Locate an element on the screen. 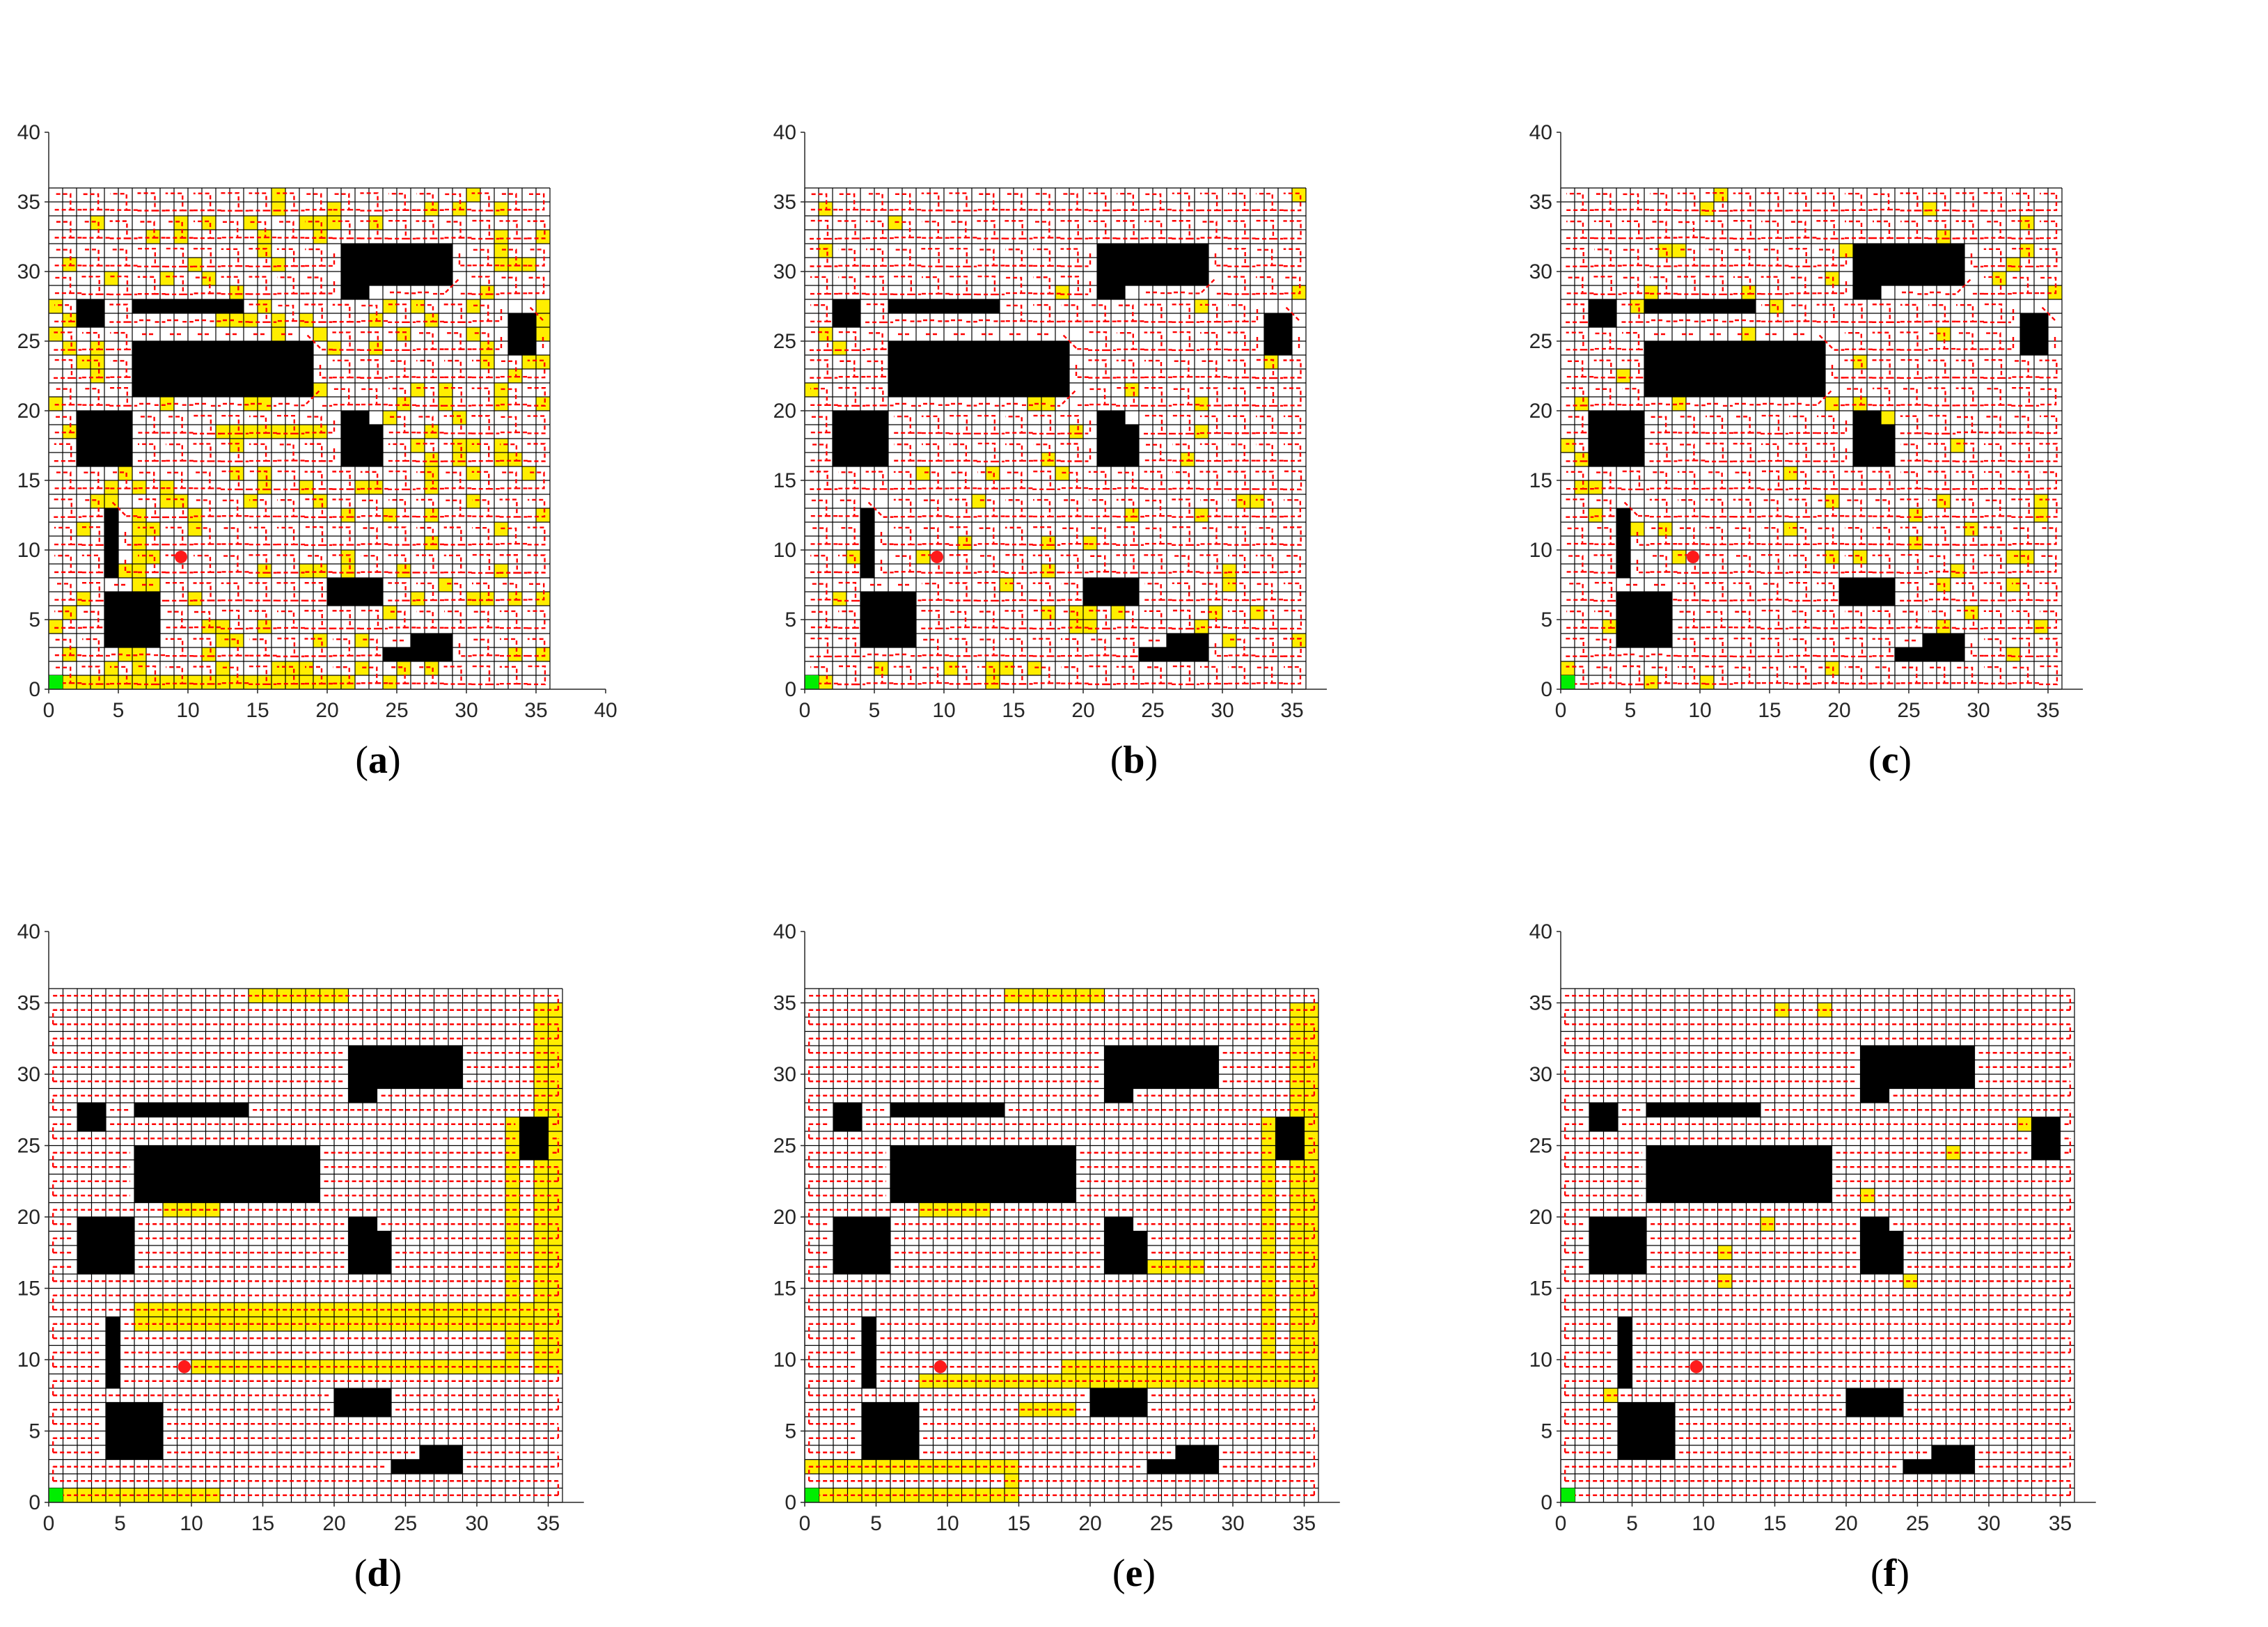 Image resolution: width=2268 pixels, height=1627 pixels. visited-overlap-highlights is located at coordinates (1055, 438).